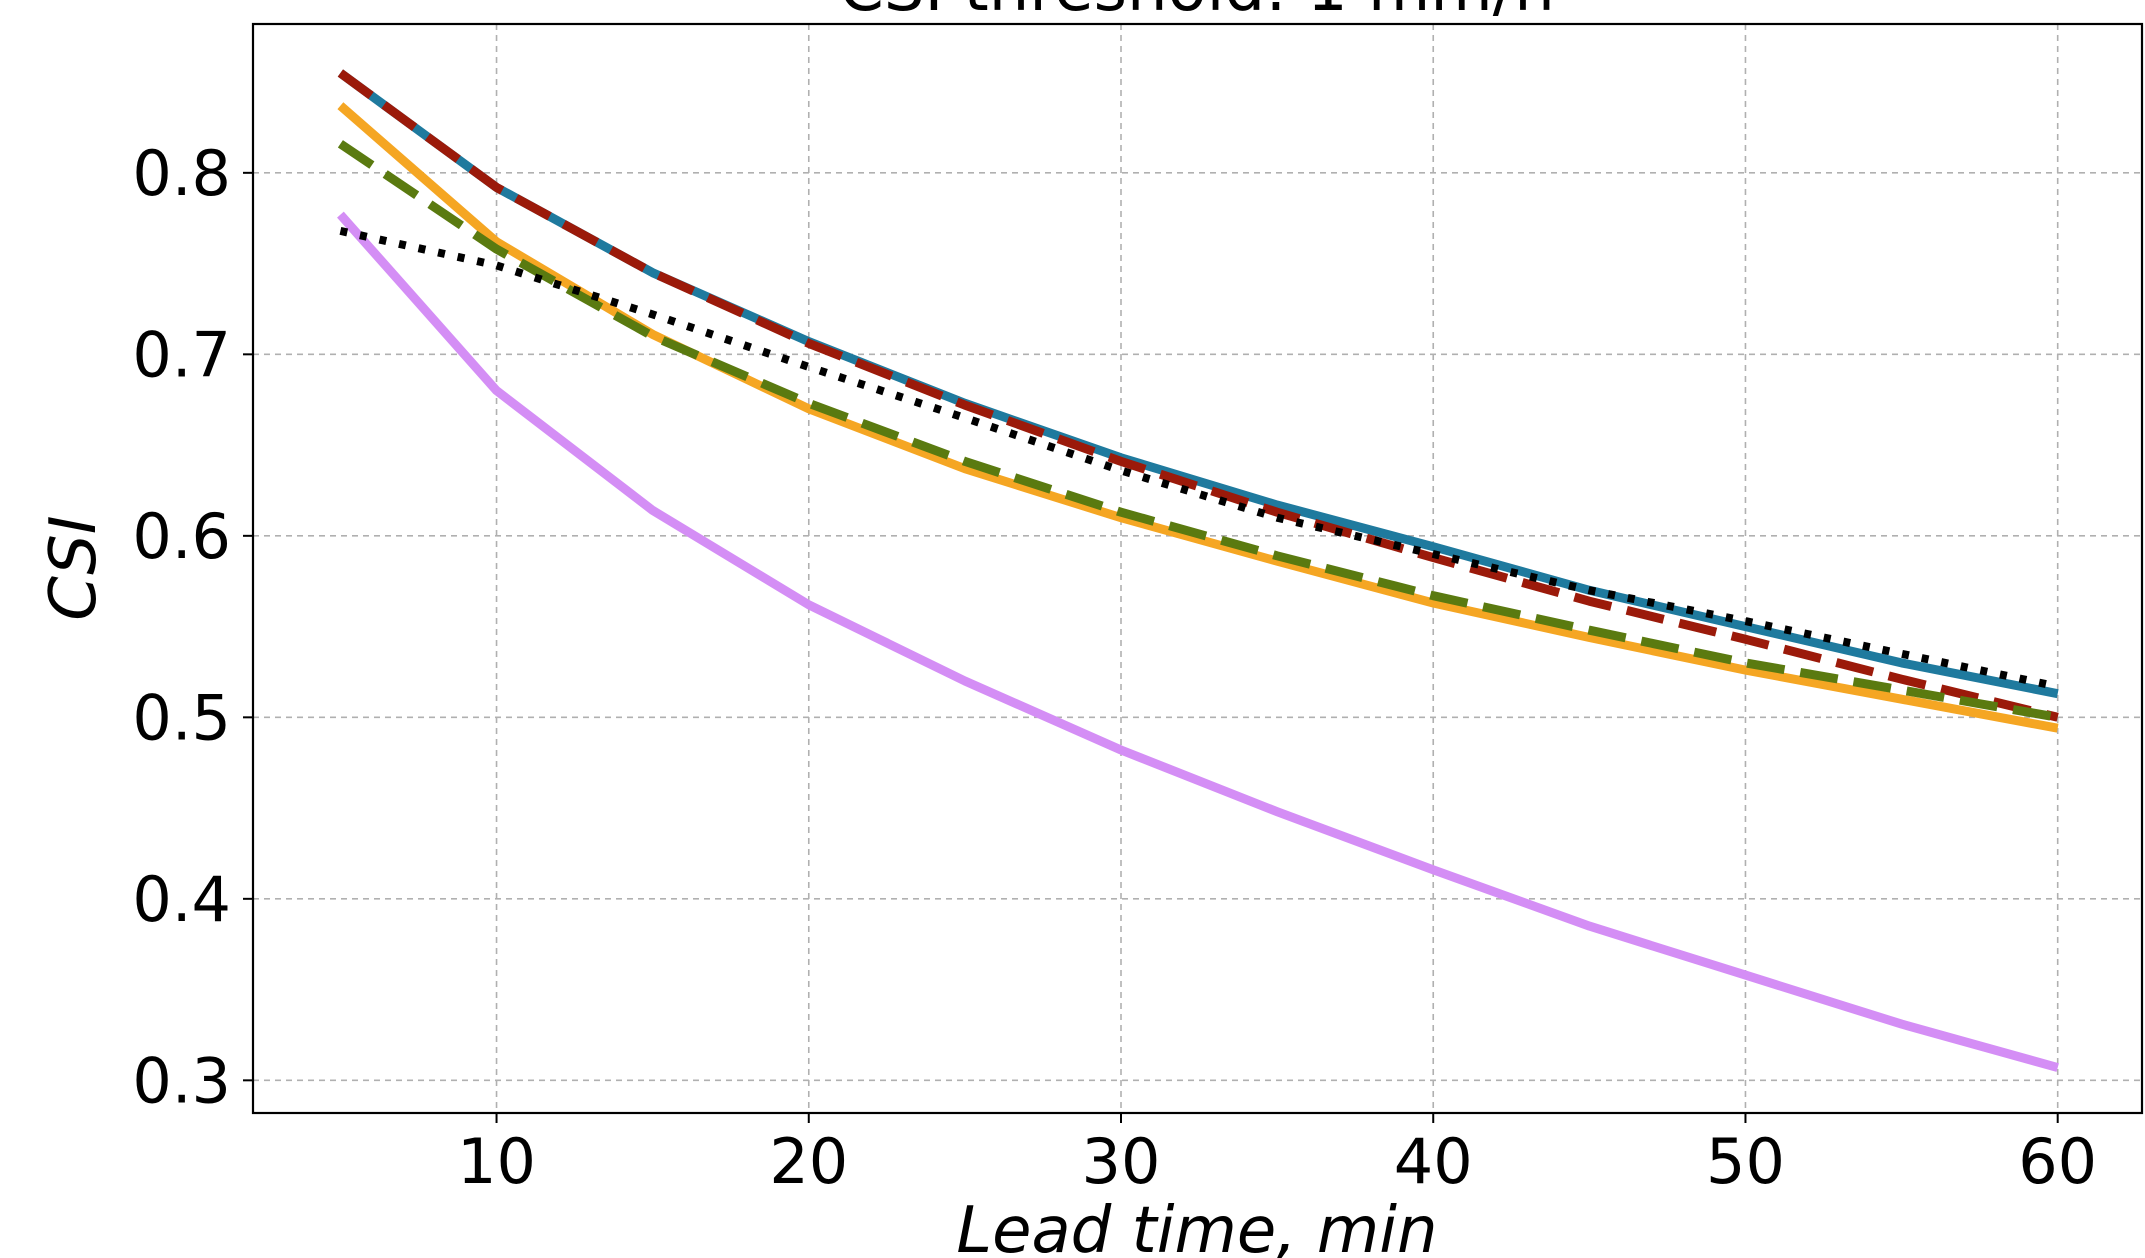 The width and height of the screenshot is (2145, 1258). What do you see at coordinates (181, 354) in the screenshot?
I see `y-tick-label: 0.7` at bounding box center [181, 354].